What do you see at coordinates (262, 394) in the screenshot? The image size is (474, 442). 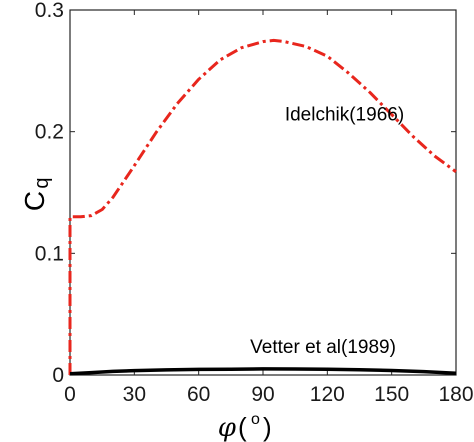 I see `x-tick-label: 90` at bounding box center [262, 394].